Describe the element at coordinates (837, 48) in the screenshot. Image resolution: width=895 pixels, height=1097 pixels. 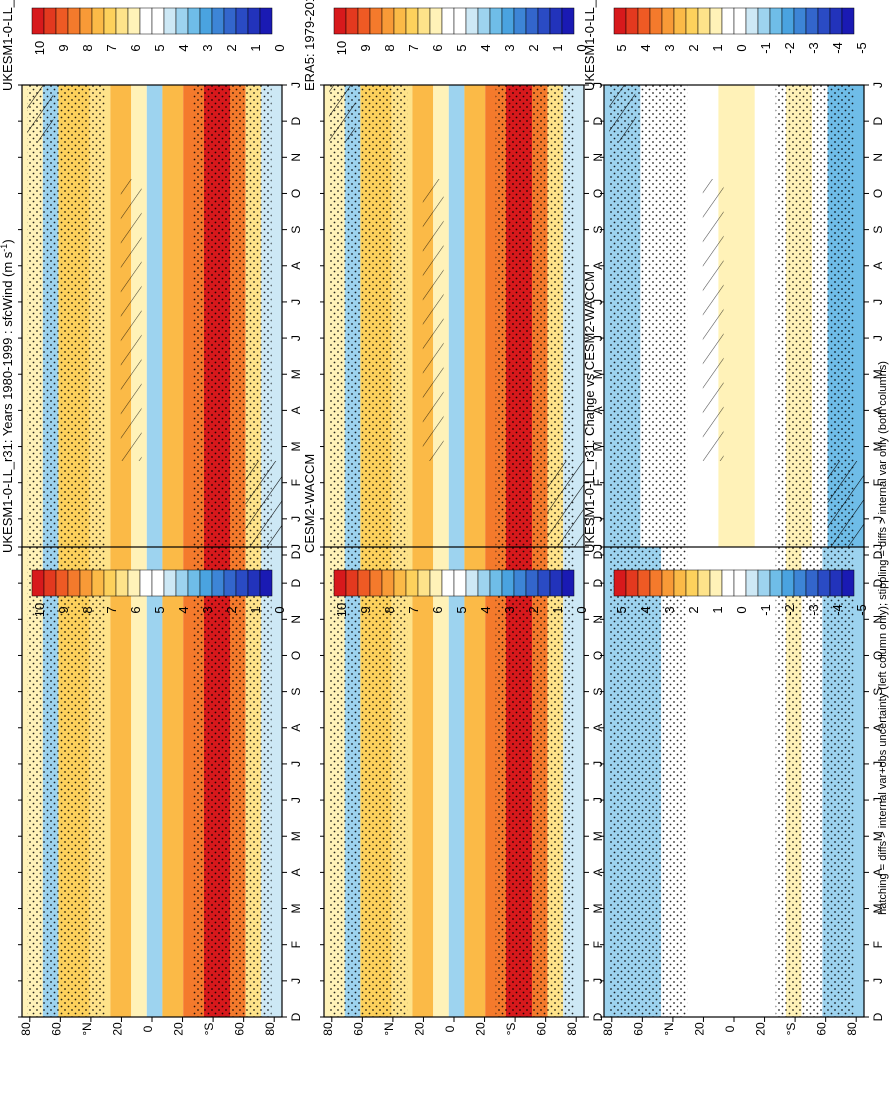
I see `colorbar-label: -4` at that location.